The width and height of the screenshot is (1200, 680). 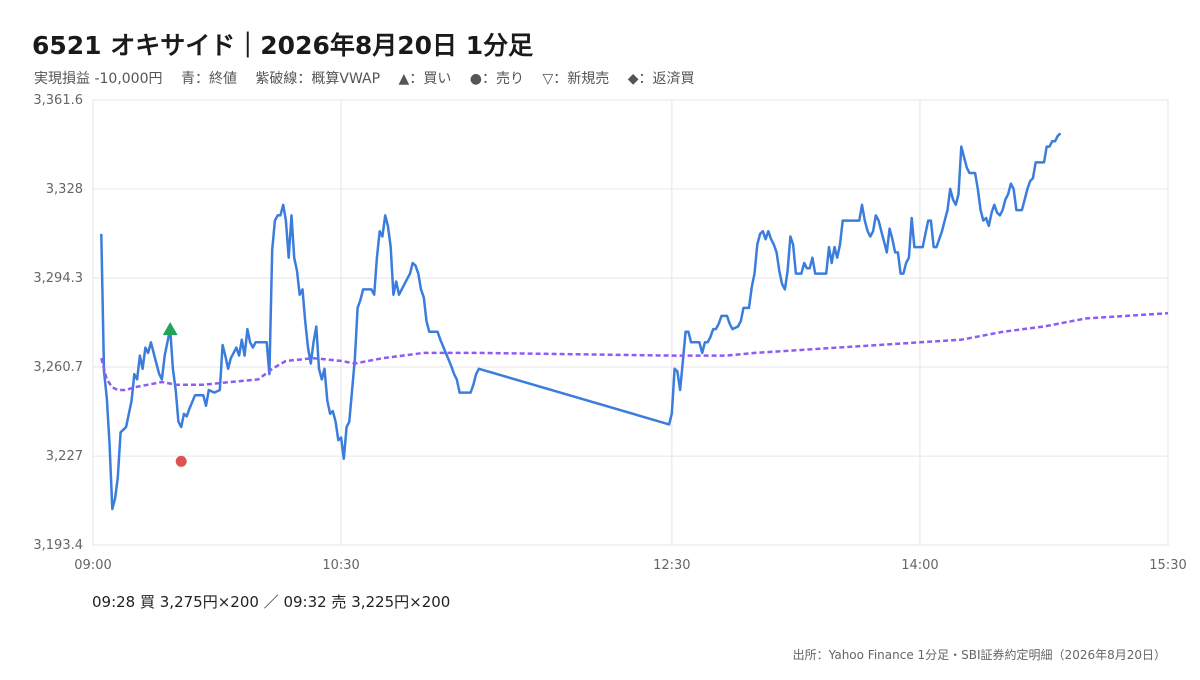 I want to click on buy-marker, so click(x=170, y=329).